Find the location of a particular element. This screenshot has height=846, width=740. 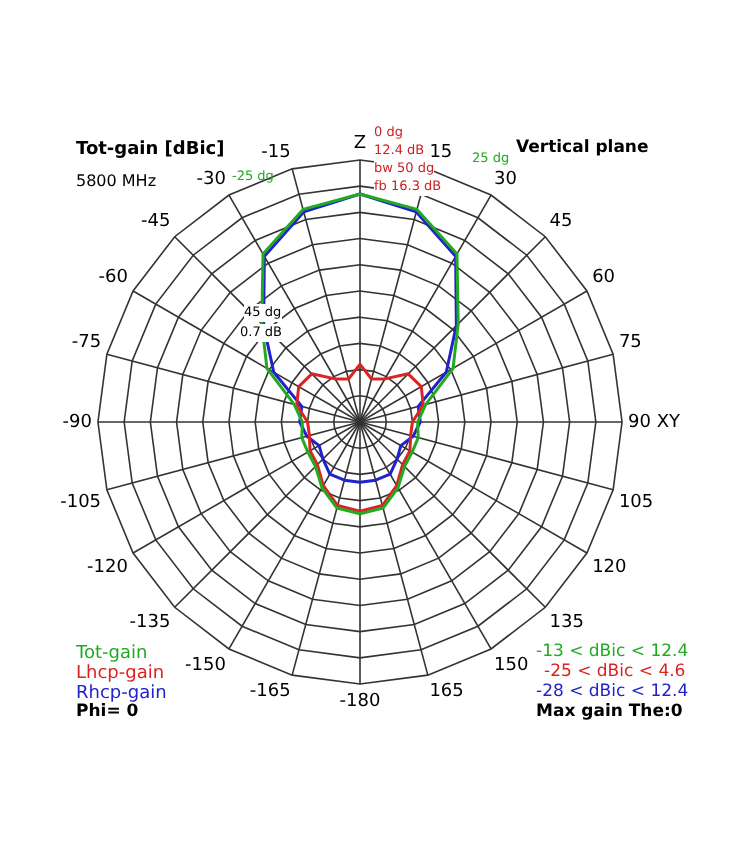

spoke-label: -90 is located at coordinates (77, 422).